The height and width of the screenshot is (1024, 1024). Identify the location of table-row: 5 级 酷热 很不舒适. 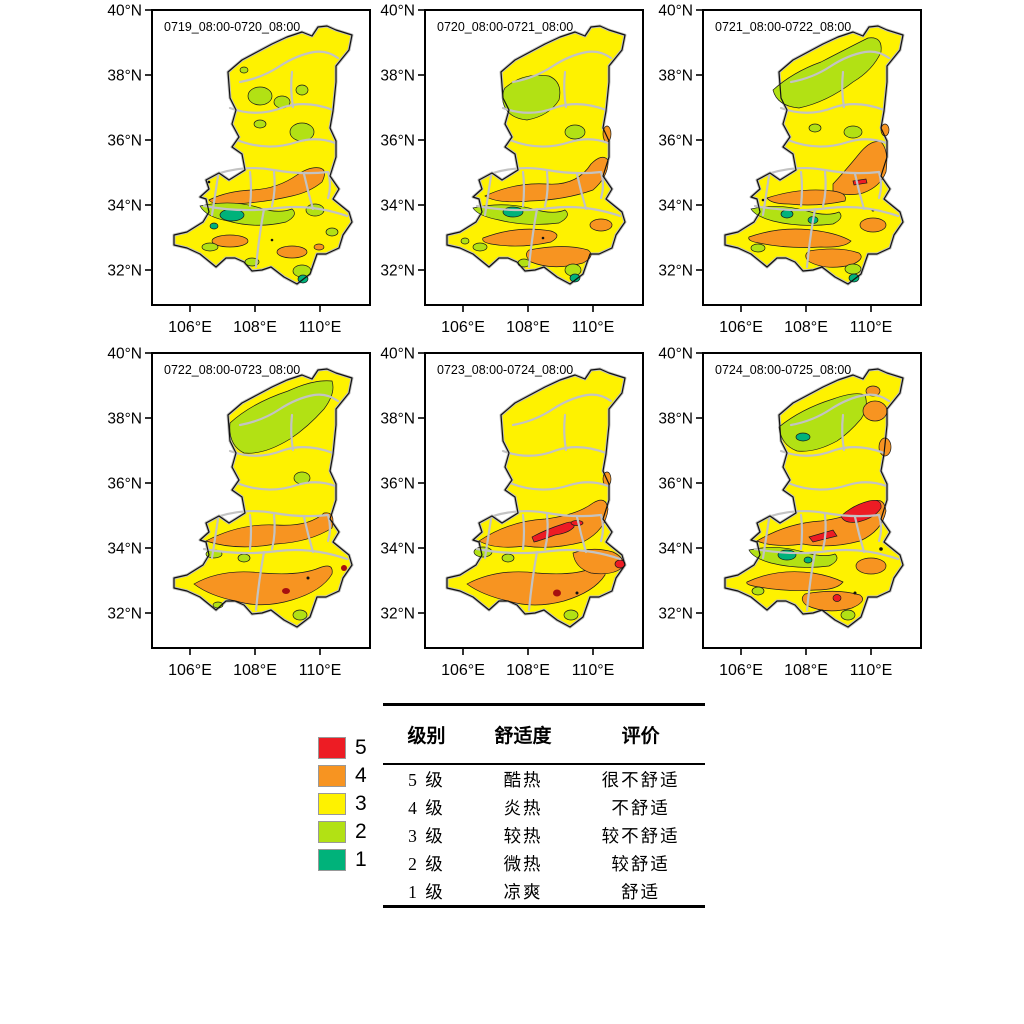
(544, 779).